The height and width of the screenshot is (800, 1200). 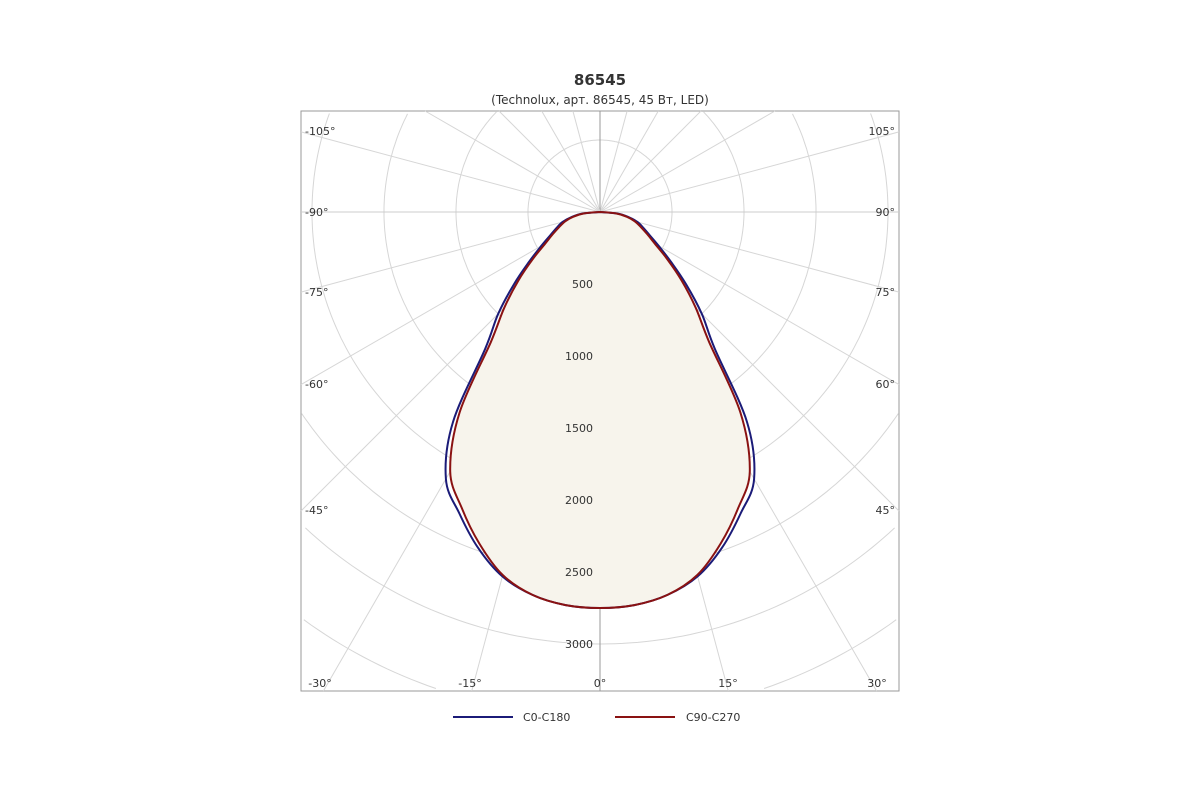 I want to click on angle-label: 15°, so click(x=728, y=683).